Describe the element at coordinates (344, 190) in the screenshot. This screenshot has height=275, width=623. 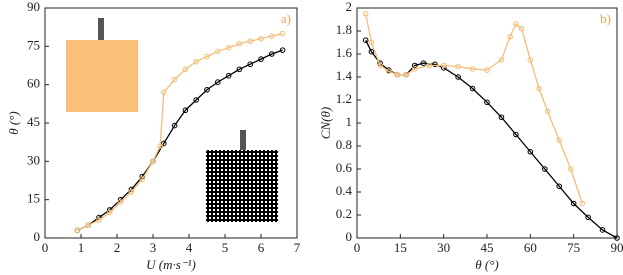
I see `y-tick-label: 0.4` at that location.